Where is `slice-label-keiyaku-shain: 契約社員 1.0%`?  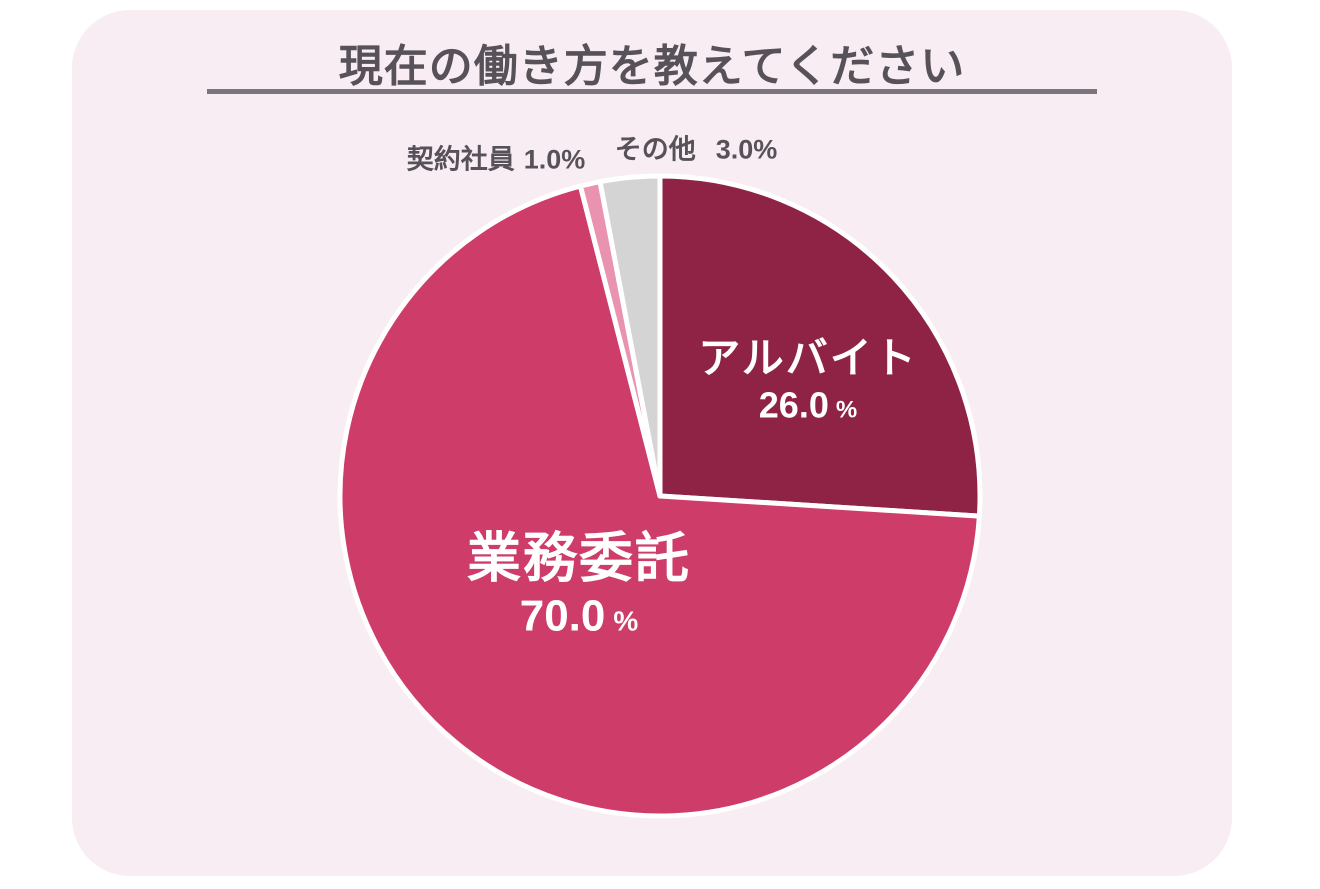
slice-label-keiyaku-shain: 契約社員 1.0% is located at coordinates (496, 157).